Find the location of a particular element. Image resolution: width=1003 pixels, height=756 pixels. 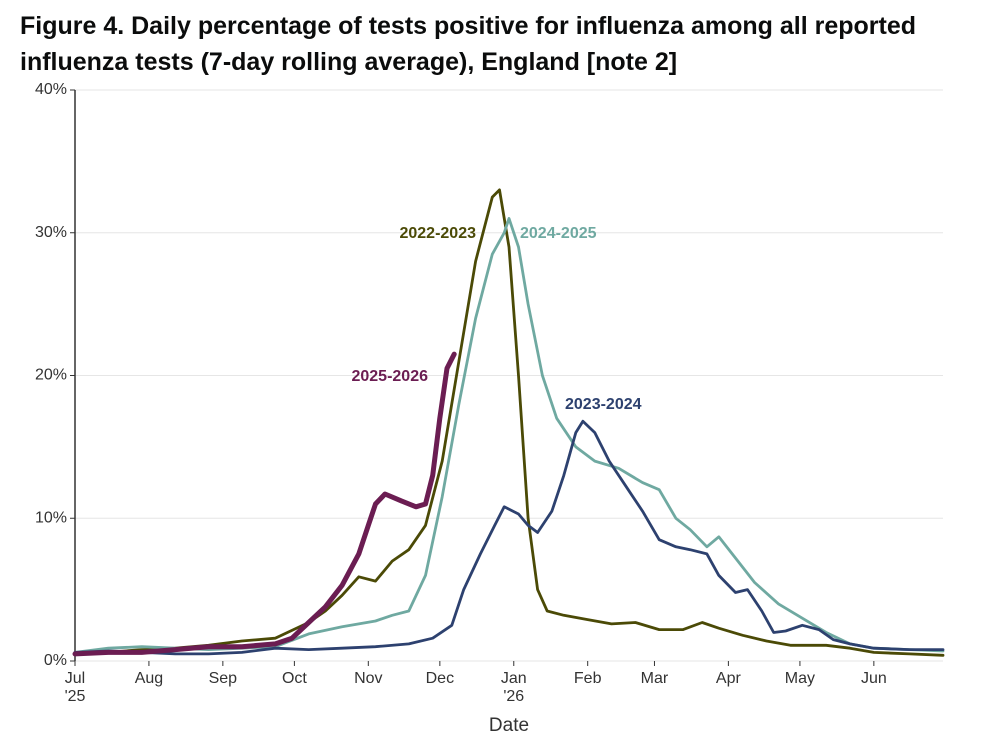

x-tick-label: May is located at coordinates (800, 678).